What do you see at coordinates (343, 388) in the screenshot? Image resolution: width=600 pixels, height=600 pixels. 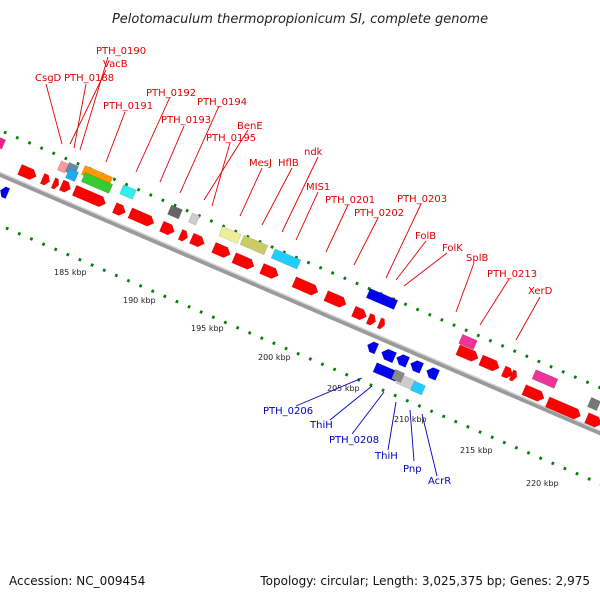 I see `scale-label: 205 kbp` at bounding box center [343, 388].